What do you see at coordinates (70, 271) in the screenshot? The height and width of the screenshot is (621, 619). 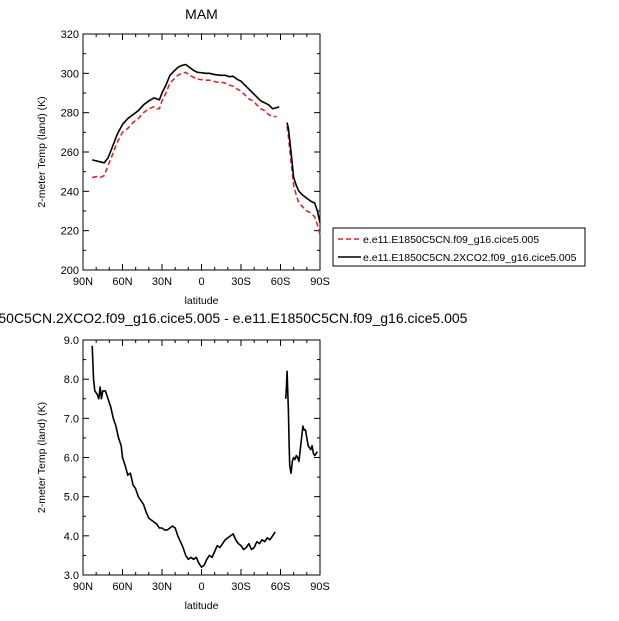 I see `y-tick-label: 200` at bounding box center [70, 271].